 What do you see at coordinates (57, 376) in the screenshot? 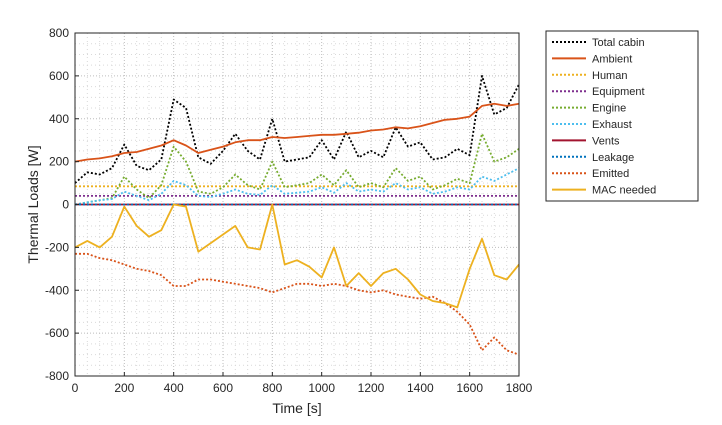
I see `y-tick-label: -800` at bounding box center [57, 376].